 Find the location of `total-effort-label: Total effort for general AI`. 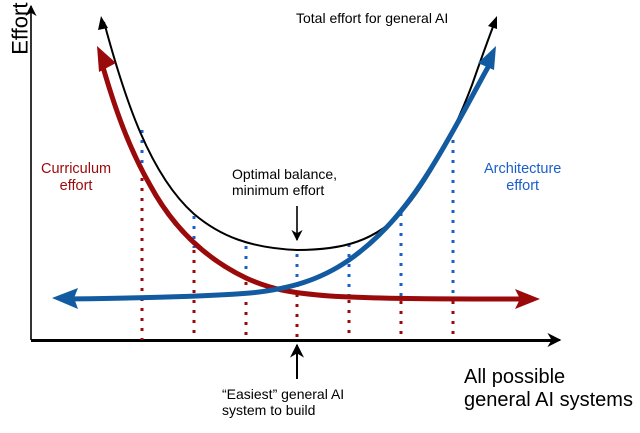

total-effort-label: Total effort for general AI is located at coordinates (372, 18).